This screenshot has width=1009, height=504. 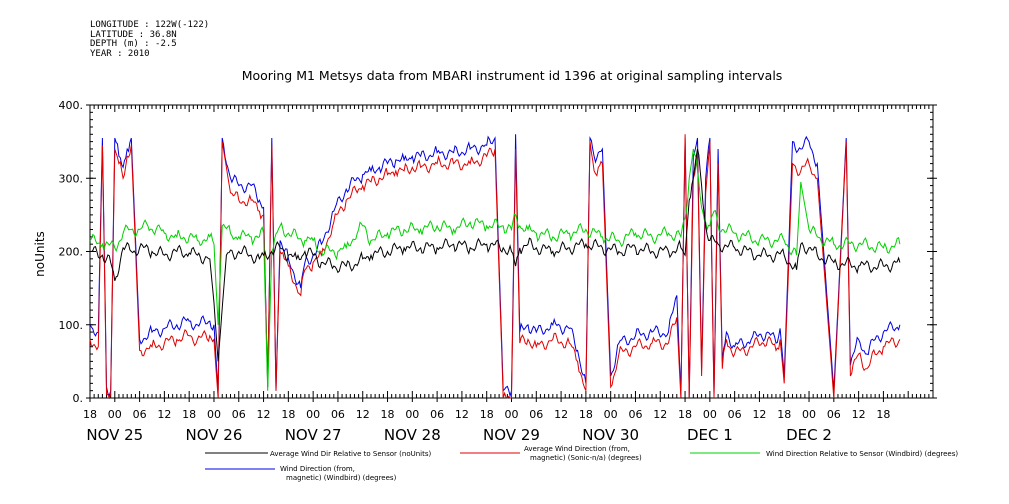 What do you see at coordinates (71, 105) in the screenshot?
I see `y-tick-label: 400.` at bounding box center [71, 105].